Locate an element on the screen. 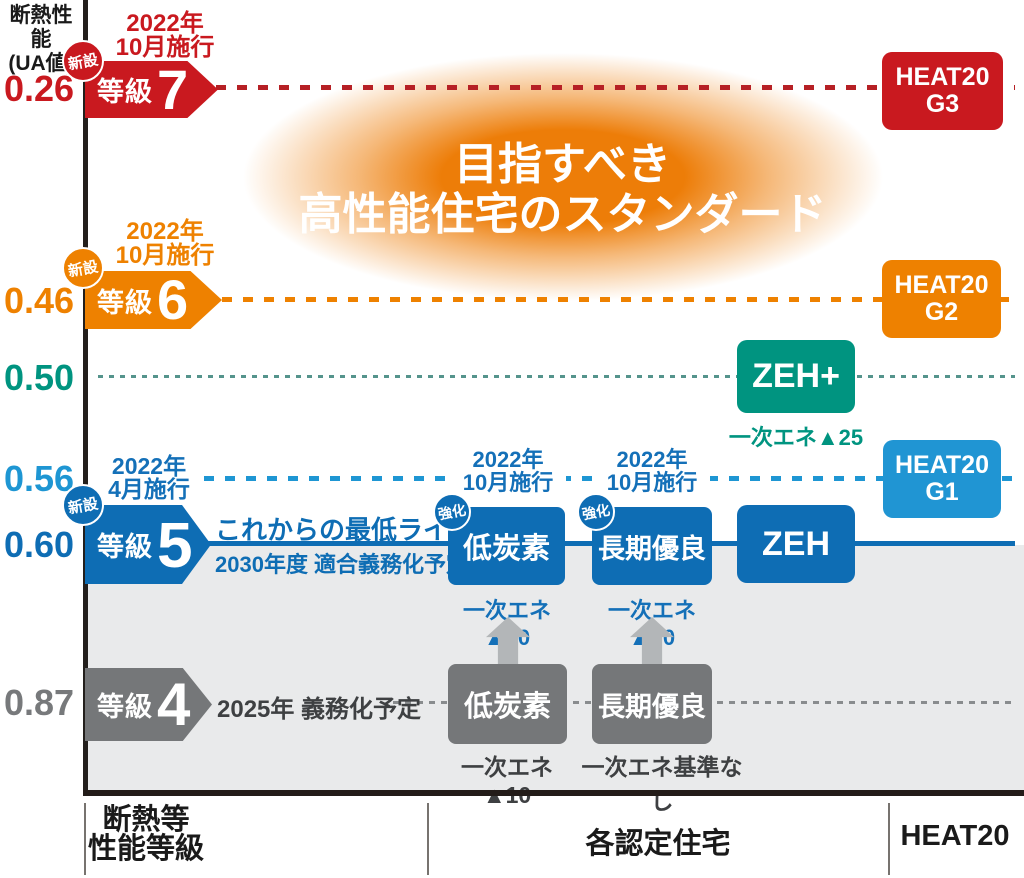  low-carbon-date: 2022年 10月施行 is located at coordinates (508, 471).